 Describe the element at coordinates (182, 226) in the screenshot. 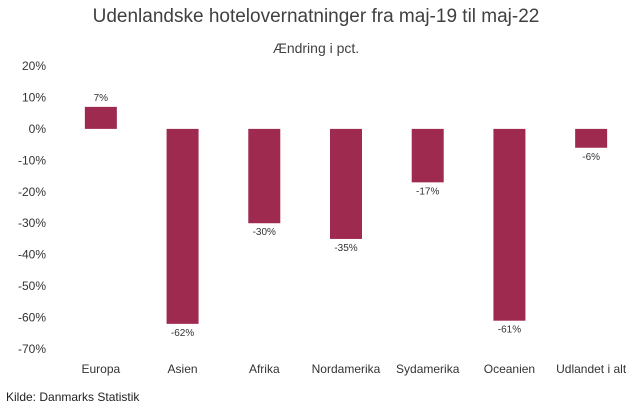

I see `bar-asien` at that location.